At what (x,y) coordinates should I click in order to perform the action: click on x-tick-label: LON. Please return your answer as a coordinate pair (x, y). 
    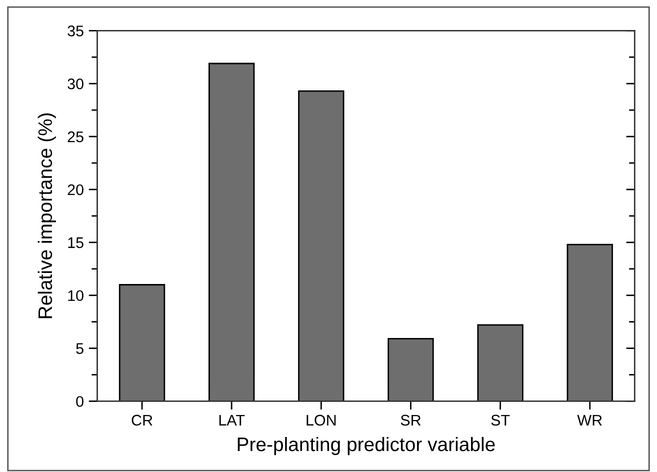
    Looking at the image, I should click on (321, 420).